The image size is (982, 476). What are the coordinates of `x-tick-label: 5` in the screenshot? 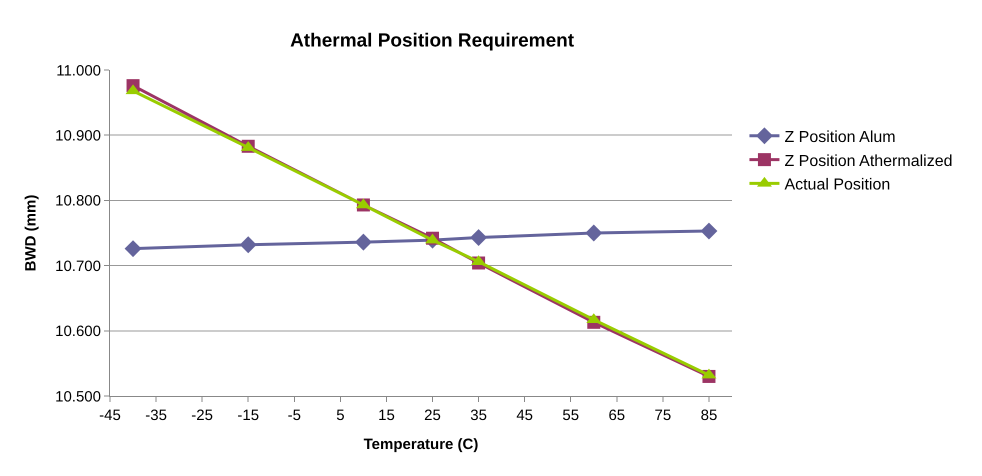 It's located at (340, 415).